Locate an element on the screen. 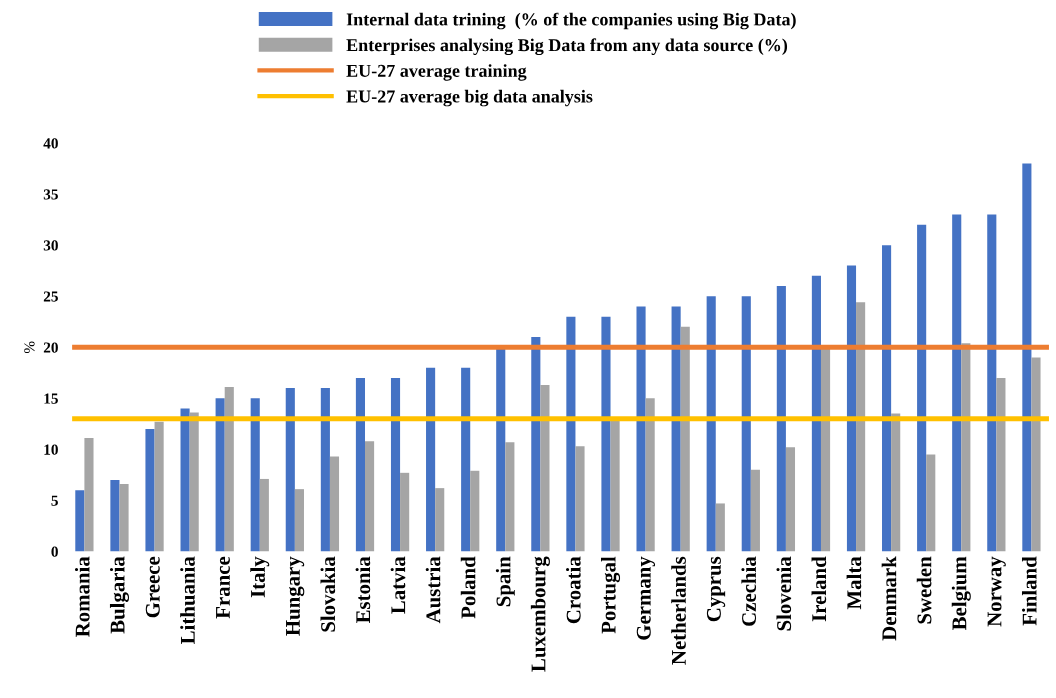 The height and width of the screenshot is (698, 1056). x-tick-label: Croatia is located at coordinates (573, 590).